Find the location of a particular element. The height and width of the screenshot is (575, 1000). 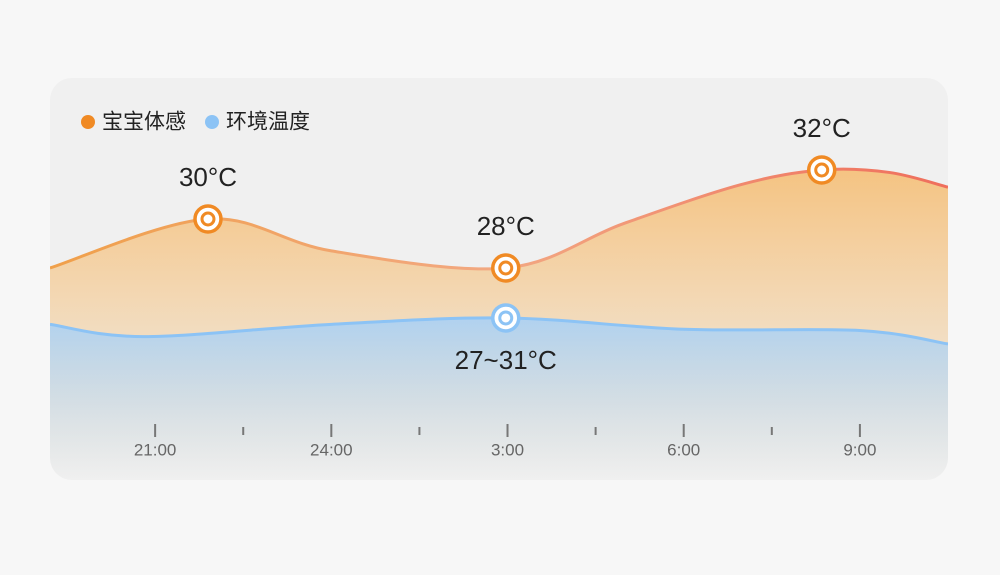

x-tick-label: 24:00 is located at coordinates (331, 449).